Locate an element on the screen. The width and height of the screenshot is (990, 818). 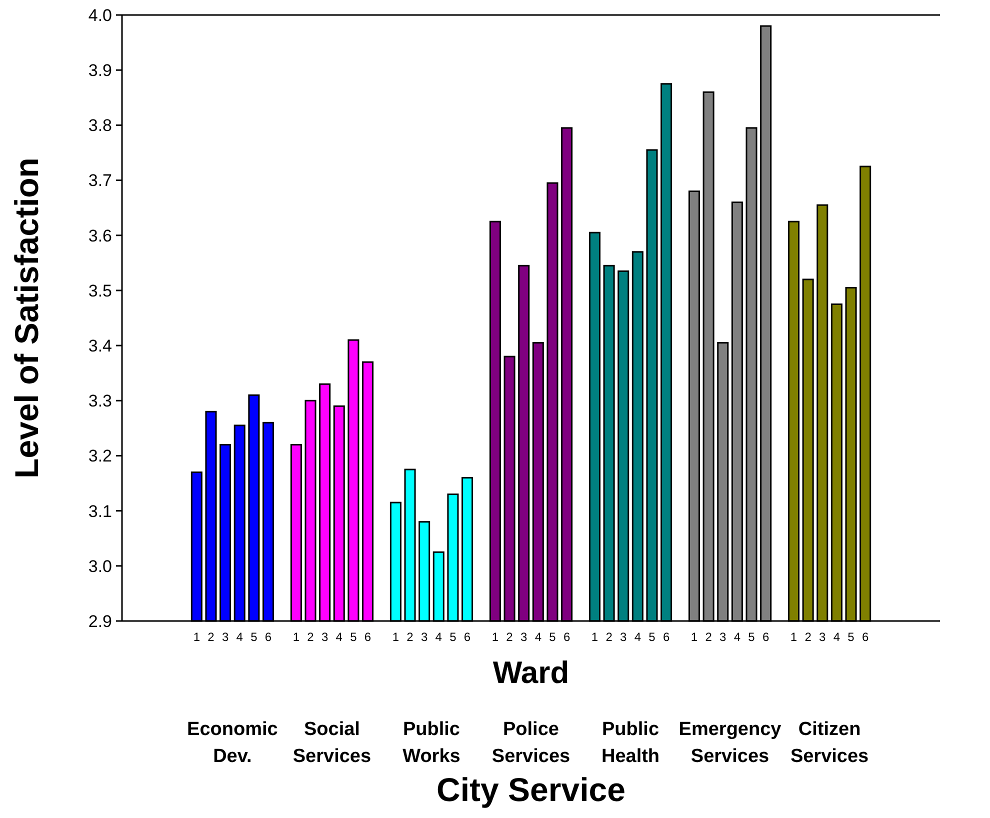
x-tick-label: Public Works is located at coordinates (431, 743).